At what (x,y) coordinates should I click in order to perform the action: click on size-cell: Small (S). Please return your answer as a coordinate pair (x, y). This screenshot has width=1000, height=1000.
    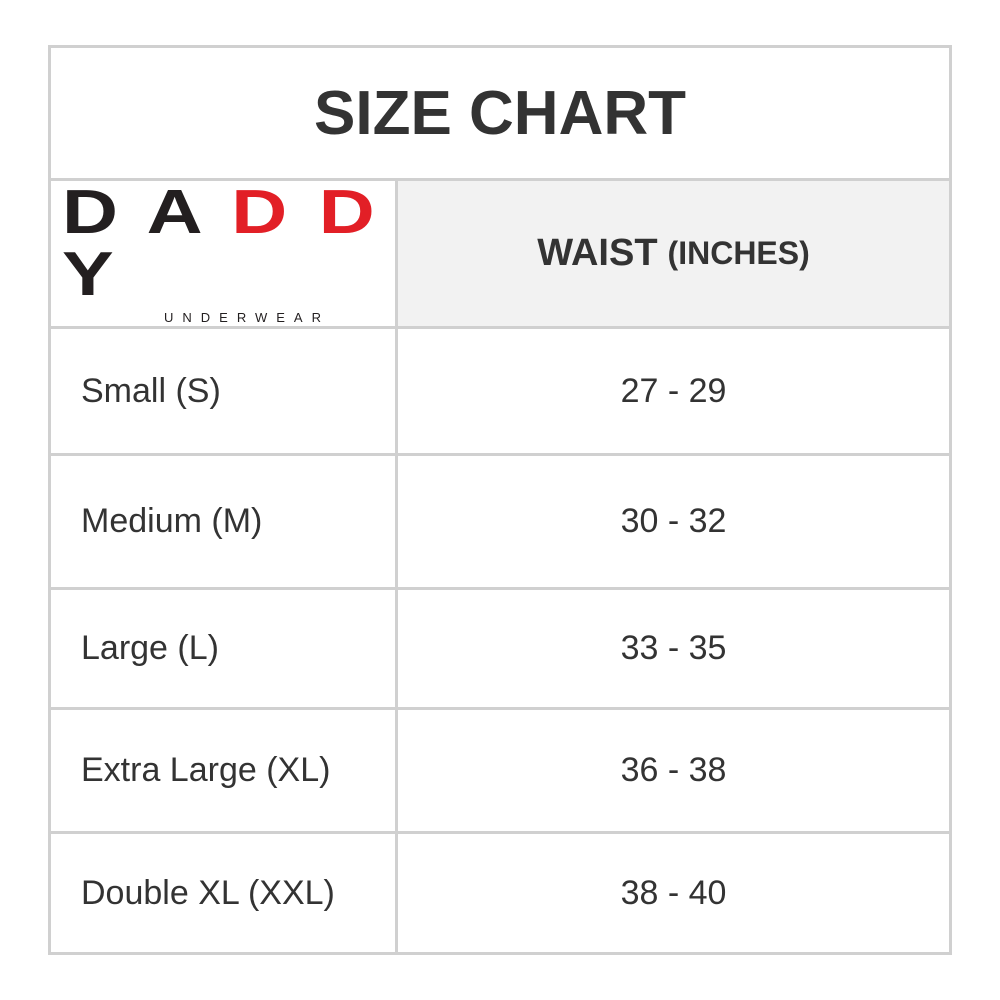
    Looking at the image, I should click on (224, 391).